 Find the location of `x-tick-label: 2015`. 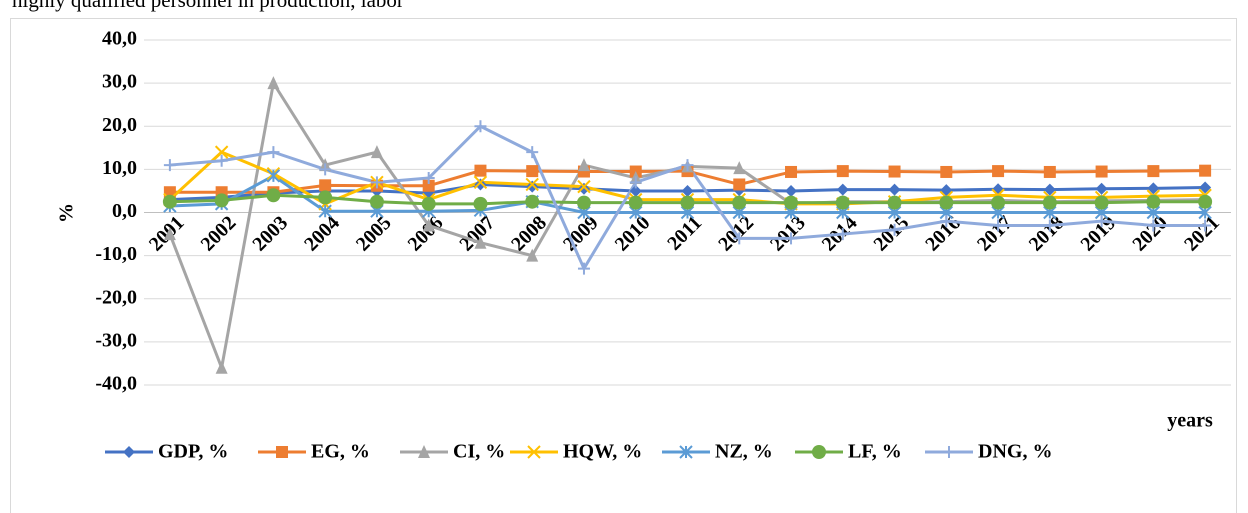

x-tick-label: 2015 is located at coordinates (891, 234).